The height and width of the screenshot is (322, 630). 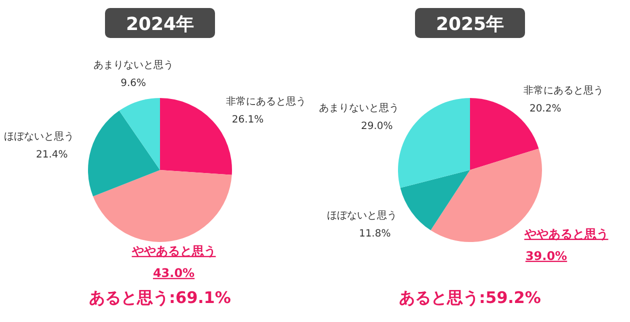 What do you see at coordinates (52, 155) in the screenshot?
I see `data-label: 21.4%` at bounding box center [52, 155].